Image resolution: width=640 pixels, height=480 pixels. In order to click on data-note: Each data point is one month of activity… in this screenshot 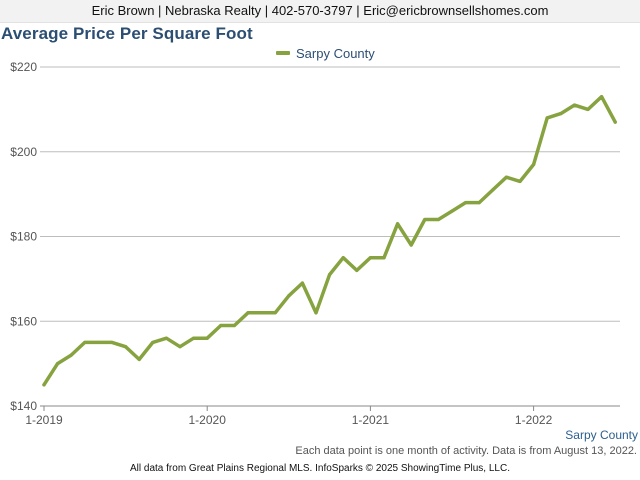, I will do `click(466, 451)`.